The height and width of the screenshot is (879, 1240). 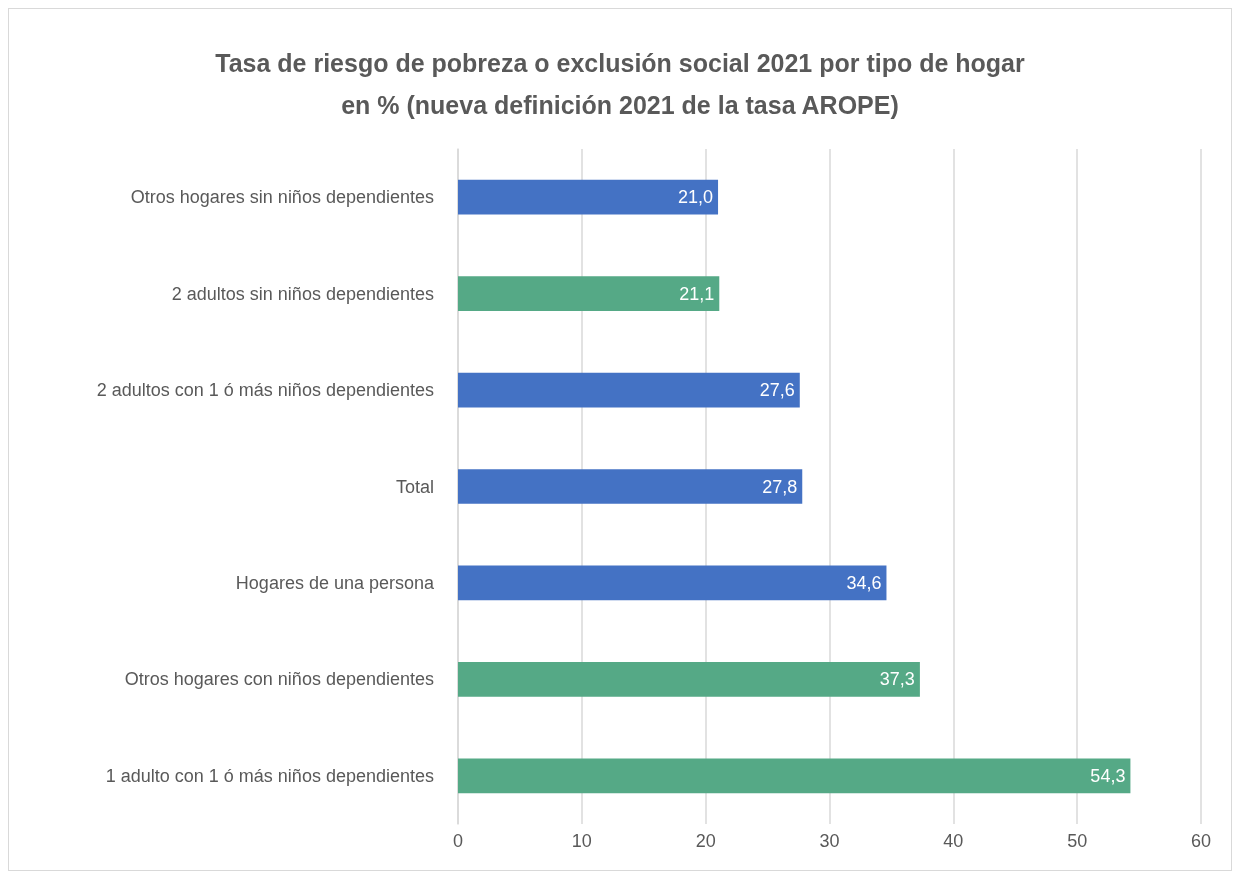 What do you see at coordinates (1201, 841) in the screenshot?
I see `x-tick-label: 60` at bounding box center [1201, 841].